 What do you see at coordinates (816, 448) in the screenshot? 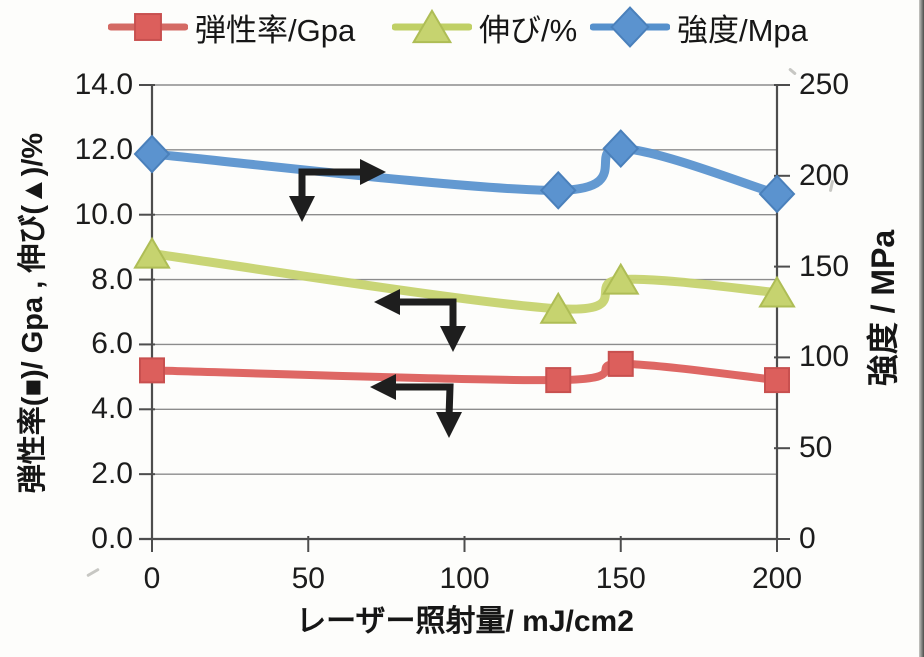
I see `y-right-tick-label: 50` at bounding box center [816, 448].